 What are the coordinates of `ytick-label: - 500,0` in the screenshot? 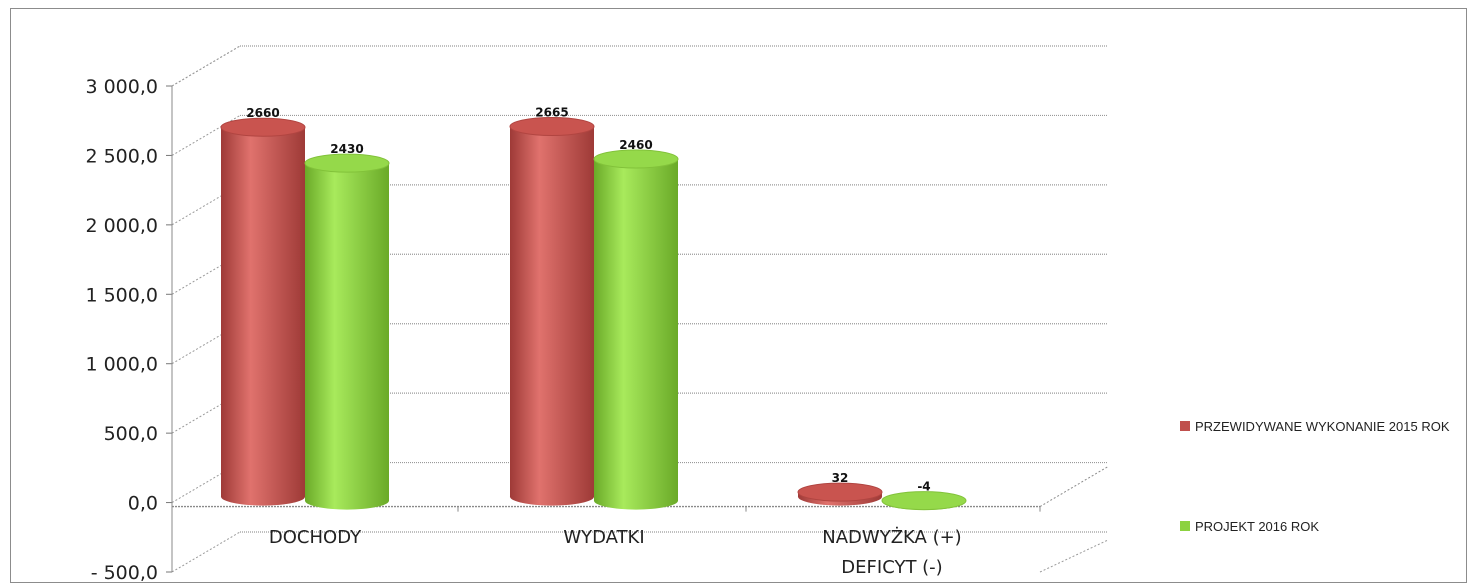 It's located at (124, 573).